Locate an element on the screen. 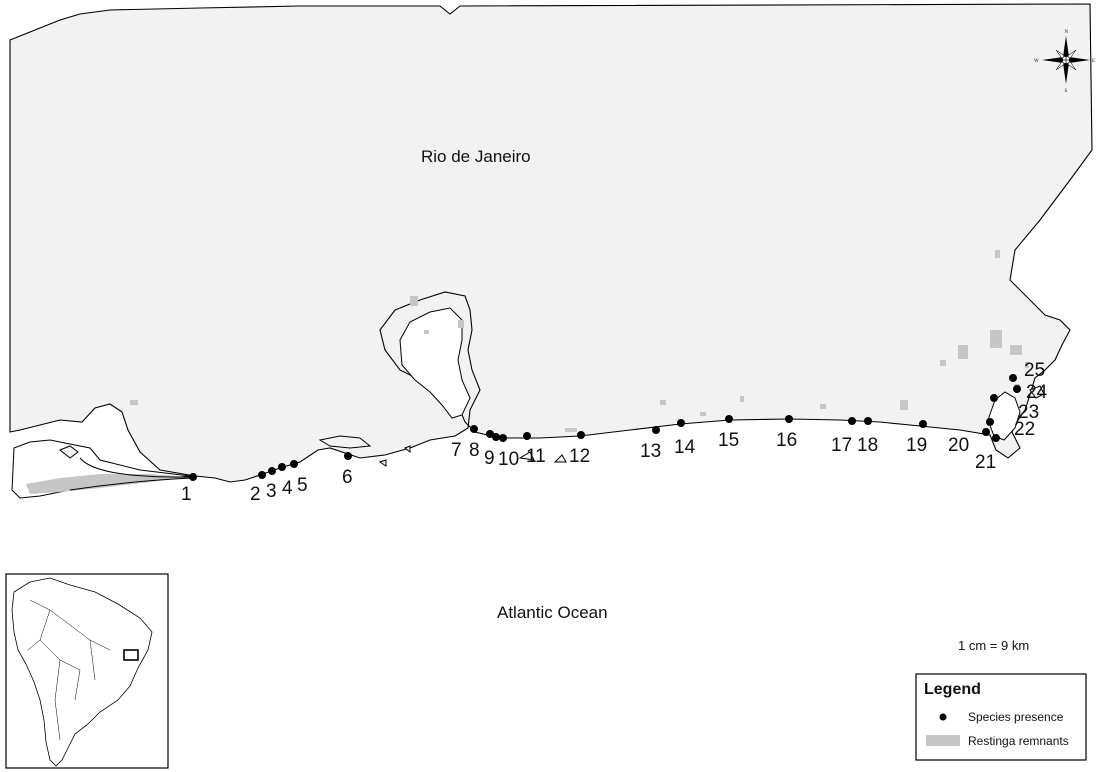  compass-rose-icon: N S E W is located at coordinates (1064, 62).